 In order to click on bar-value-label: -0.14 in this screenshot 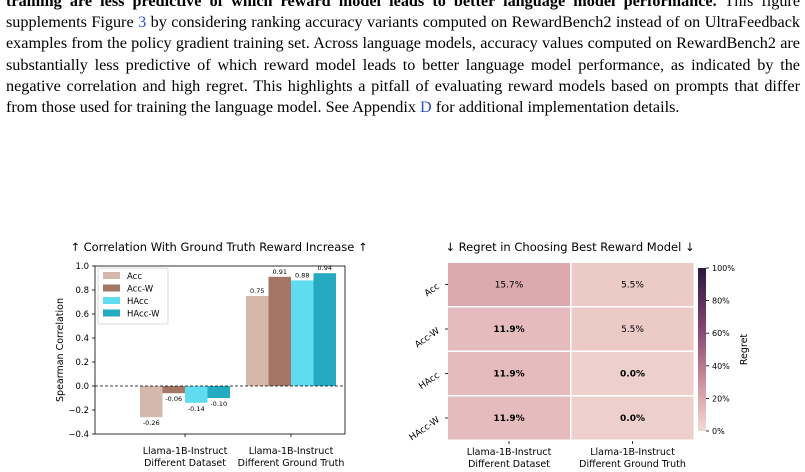, I will do `click(196, 409)`.